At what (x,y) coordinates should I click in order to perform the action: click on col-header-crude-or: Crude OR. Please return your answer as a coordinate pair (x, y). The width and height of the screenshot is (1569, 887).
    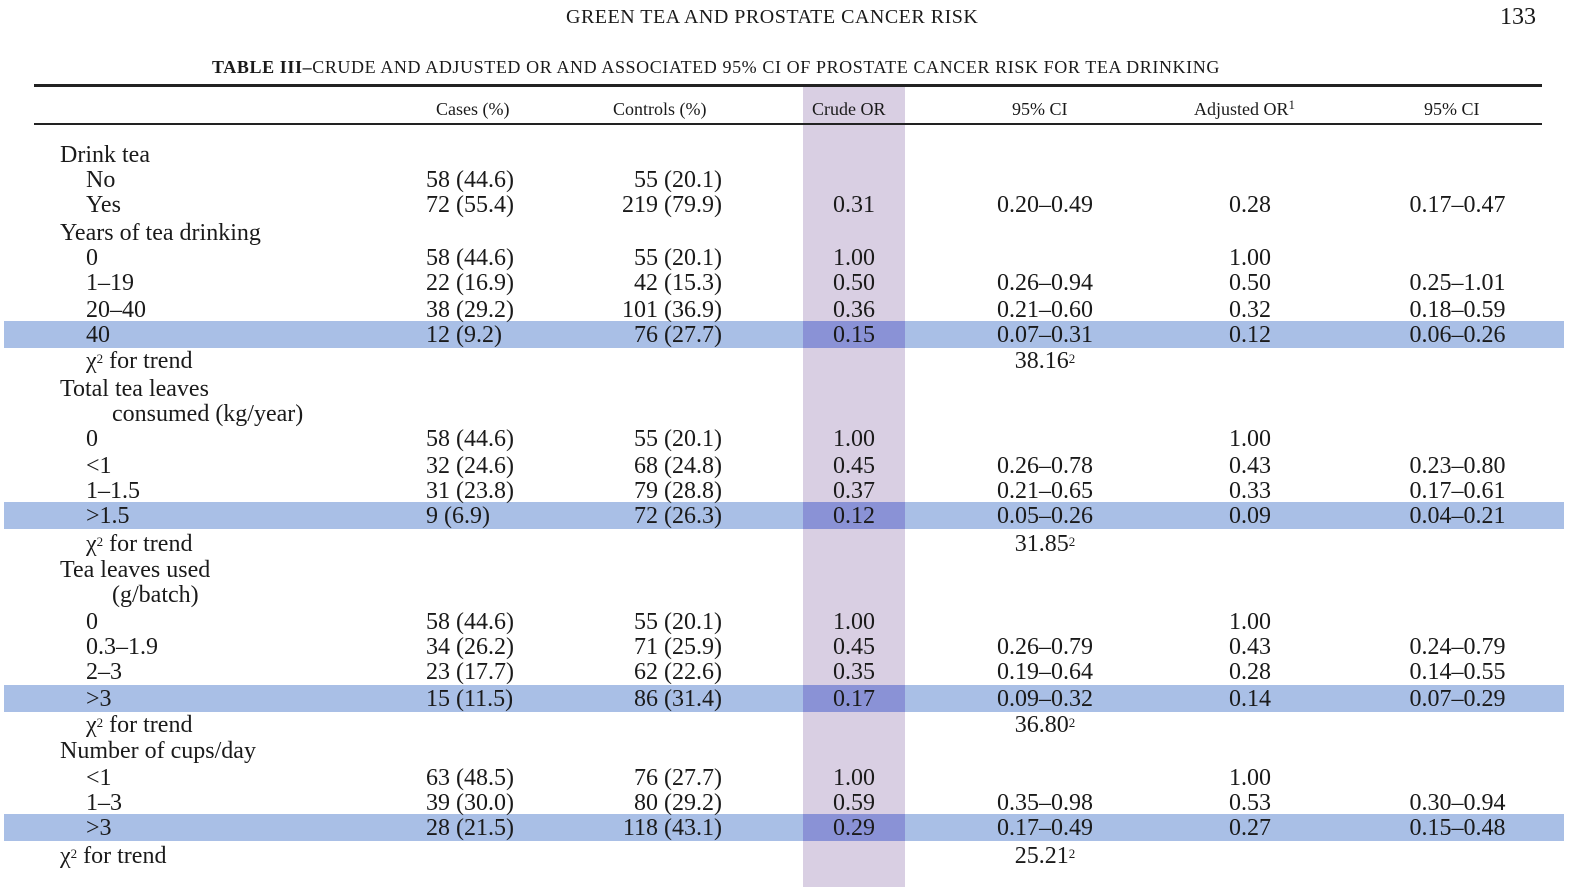
    Looking at the image, I should click on (849, 109).